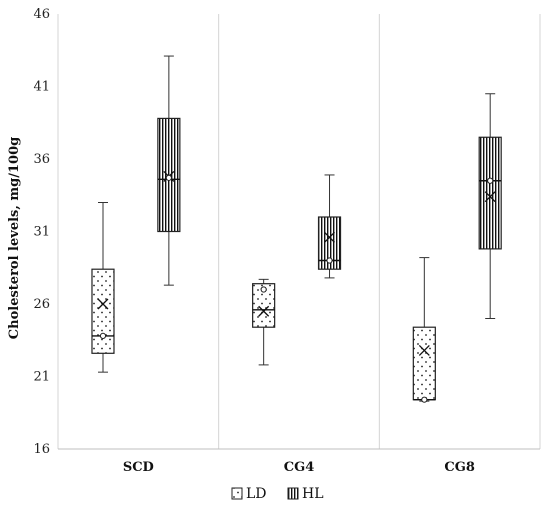  What do you see at coordinates (299, 467) in the screenshot?
I see `x-category-label: CG4` at bounding box center [299, 467].